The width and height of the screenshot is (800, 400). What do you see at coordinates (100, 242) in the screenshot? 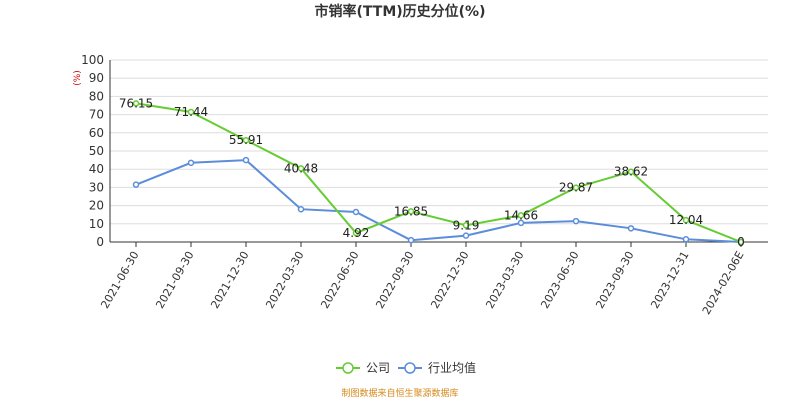
I see `y-tick-label: 0` at bounding box center [100, 242].